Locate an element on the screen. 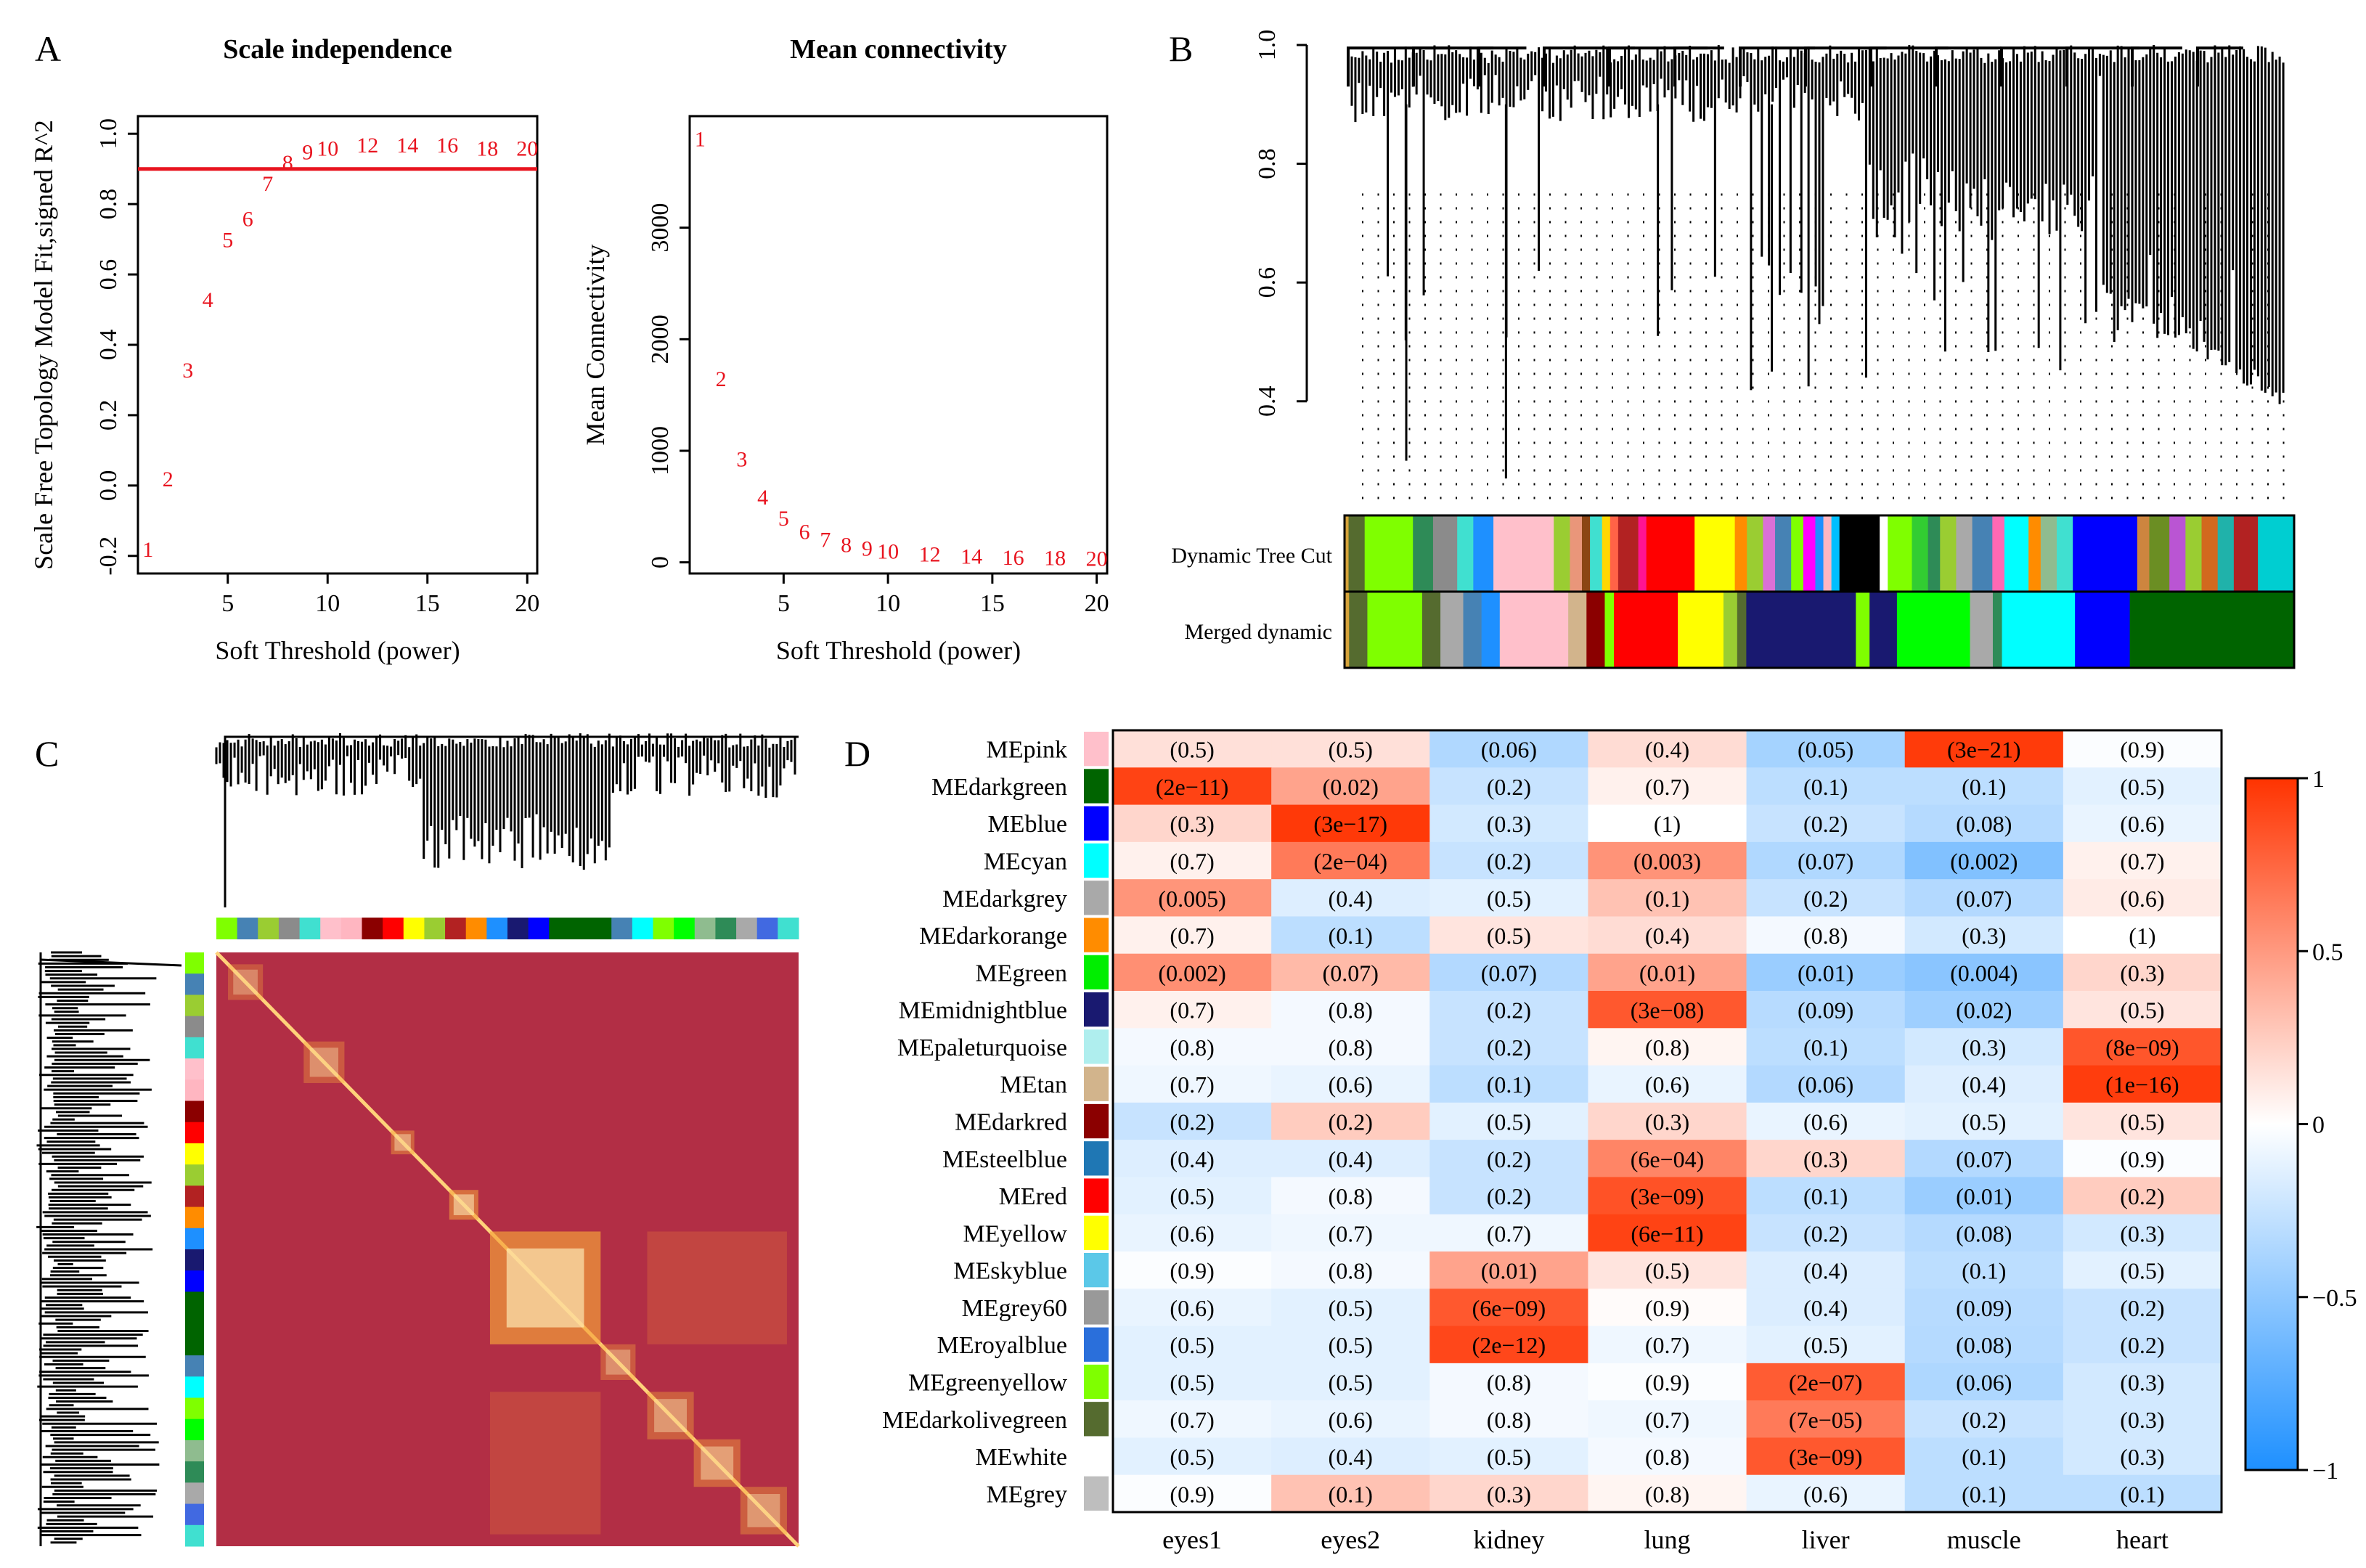  cell-pvalue: (3e−09) is located at coordinates (1826, 1457).